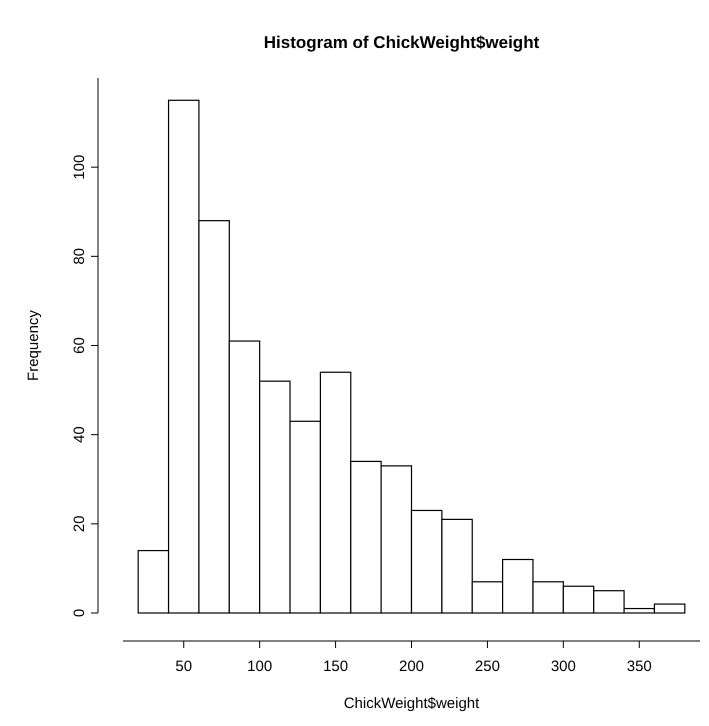 The width and height of the screenshot is (709, 726). What do you see at coordinates (33, 345) in the screenshot?
I see `y-axis-title: Frequency` at bounding box center [33, 345].